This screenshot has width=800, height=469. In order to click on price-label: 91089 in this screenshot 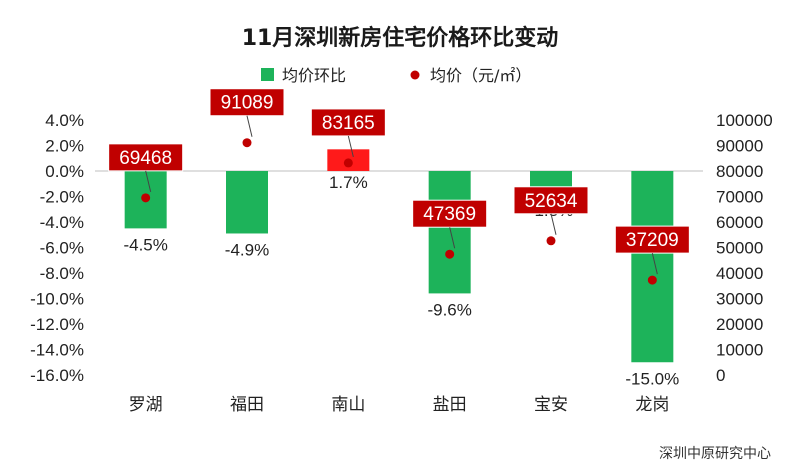, I will do `click(247, 103)`.